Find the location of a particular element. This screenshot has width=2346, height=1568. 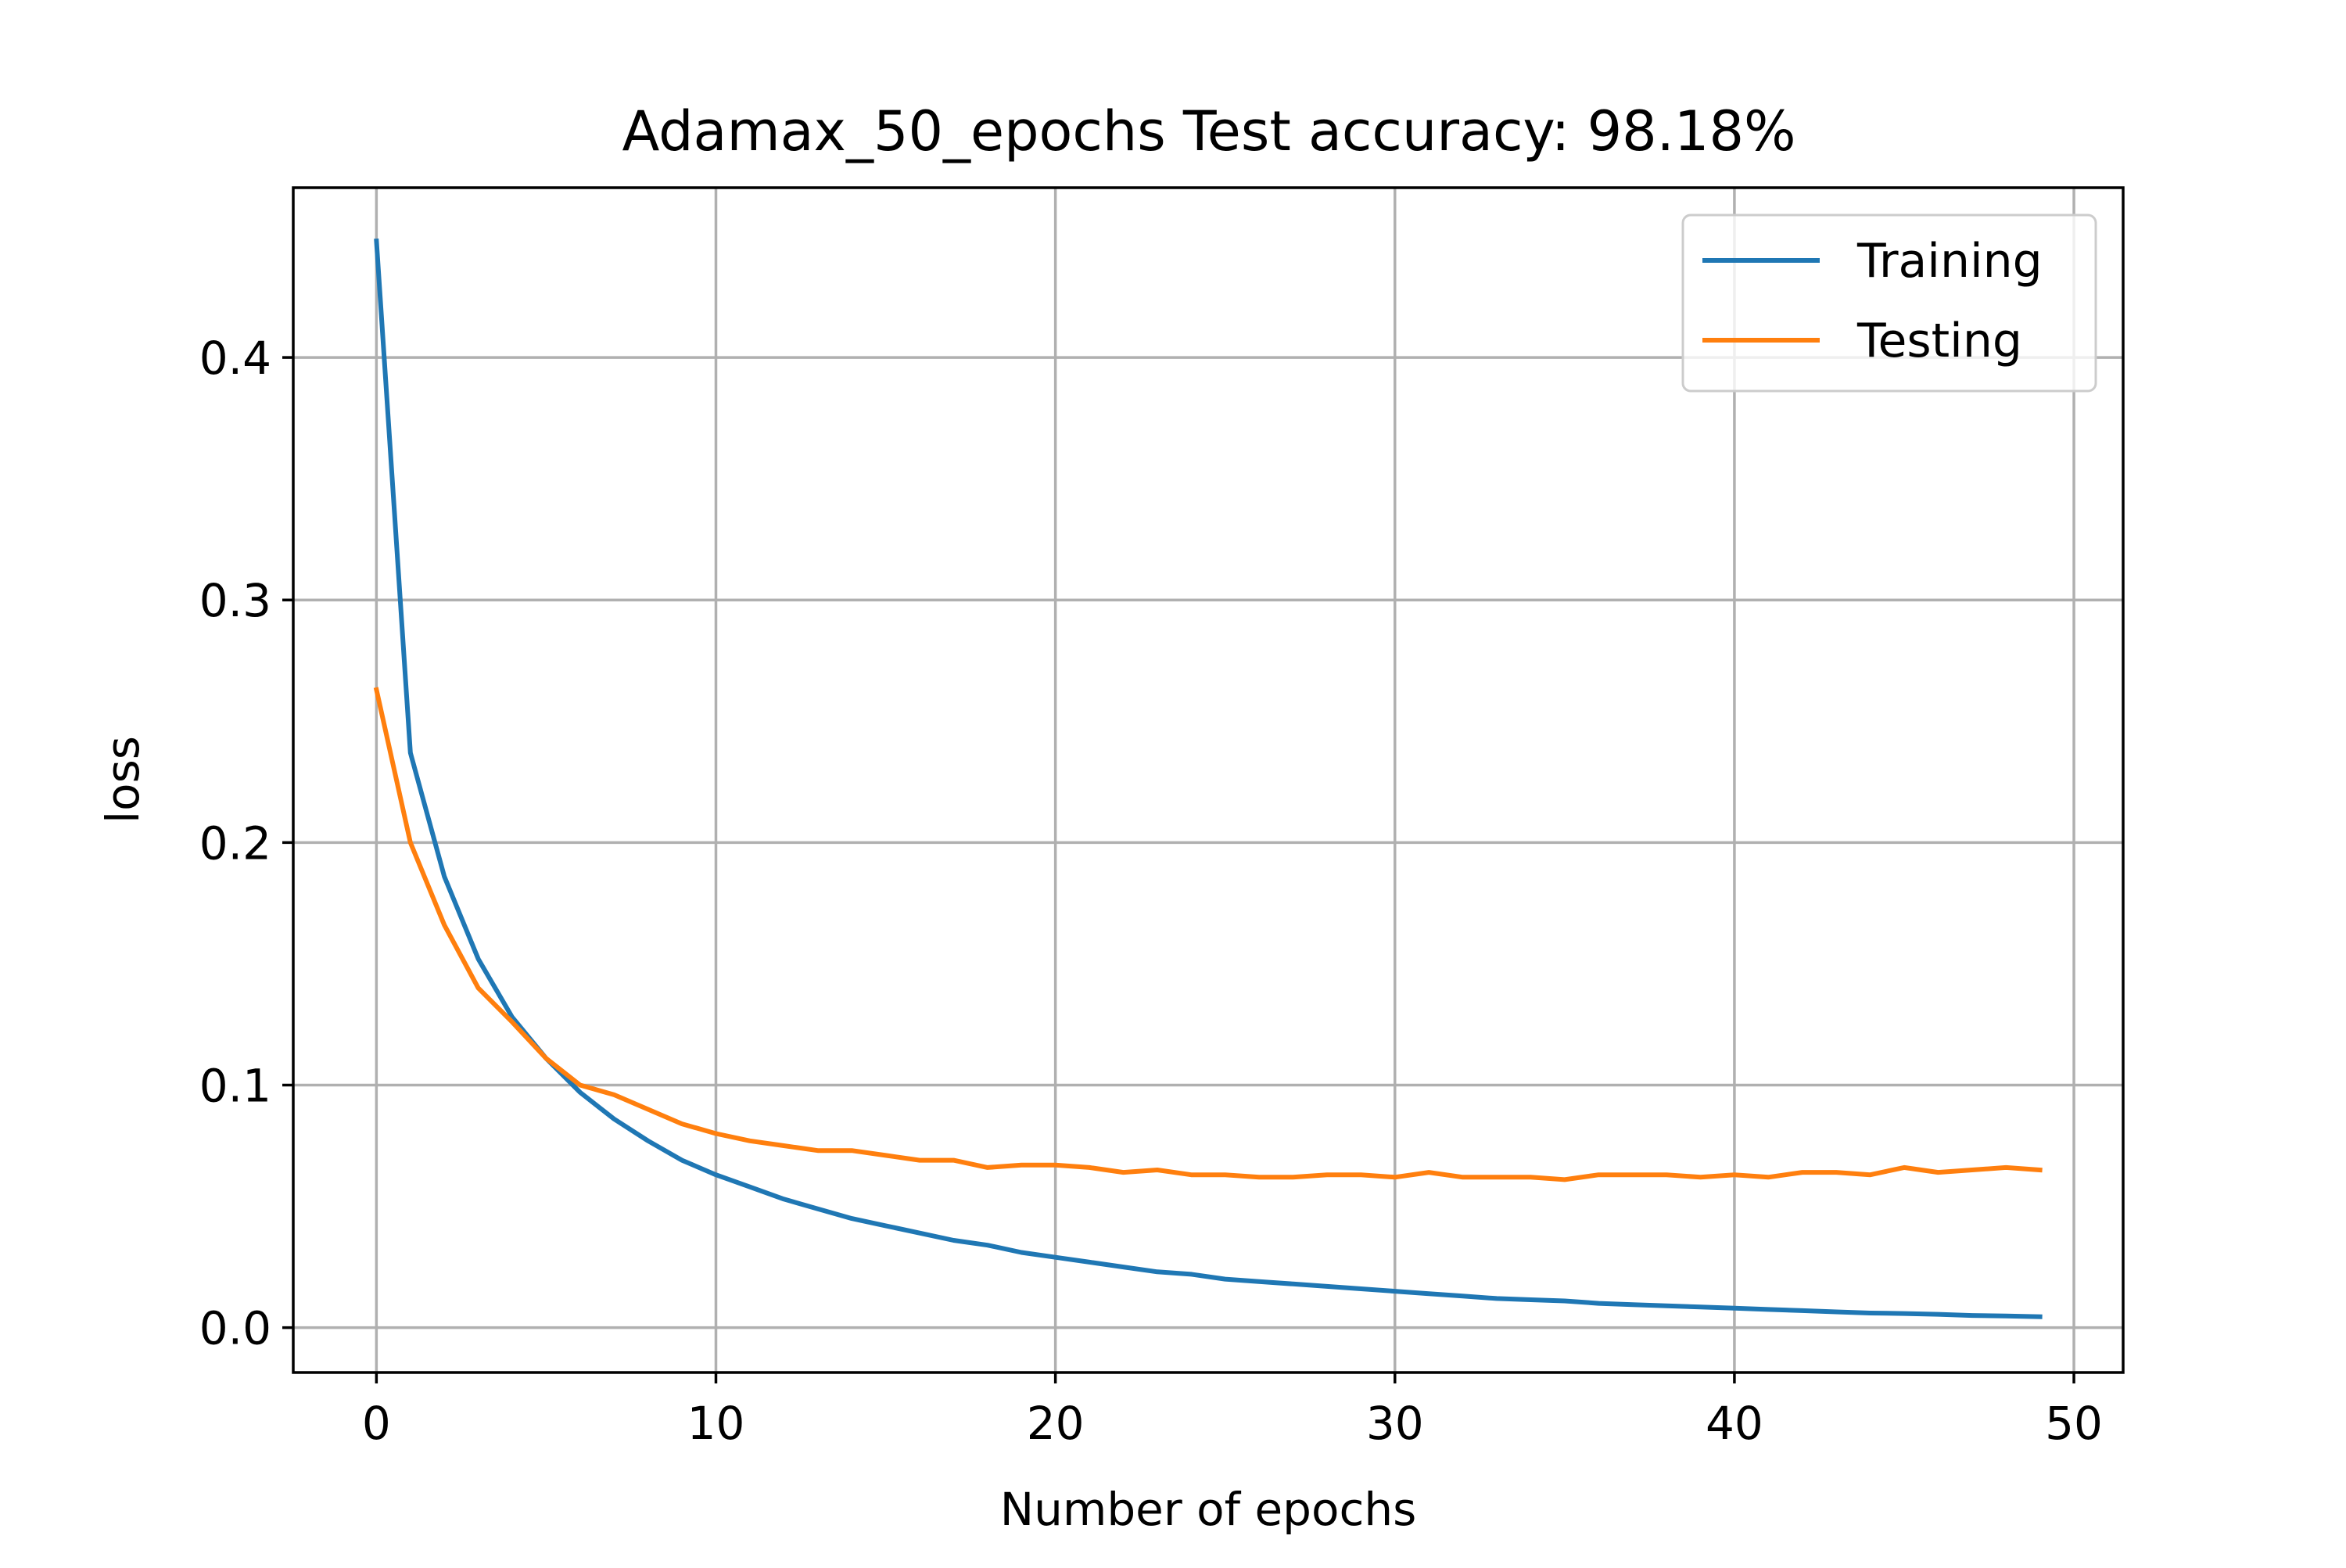

y-tick-label: 0.0 is located at coordinates (235, 1328).